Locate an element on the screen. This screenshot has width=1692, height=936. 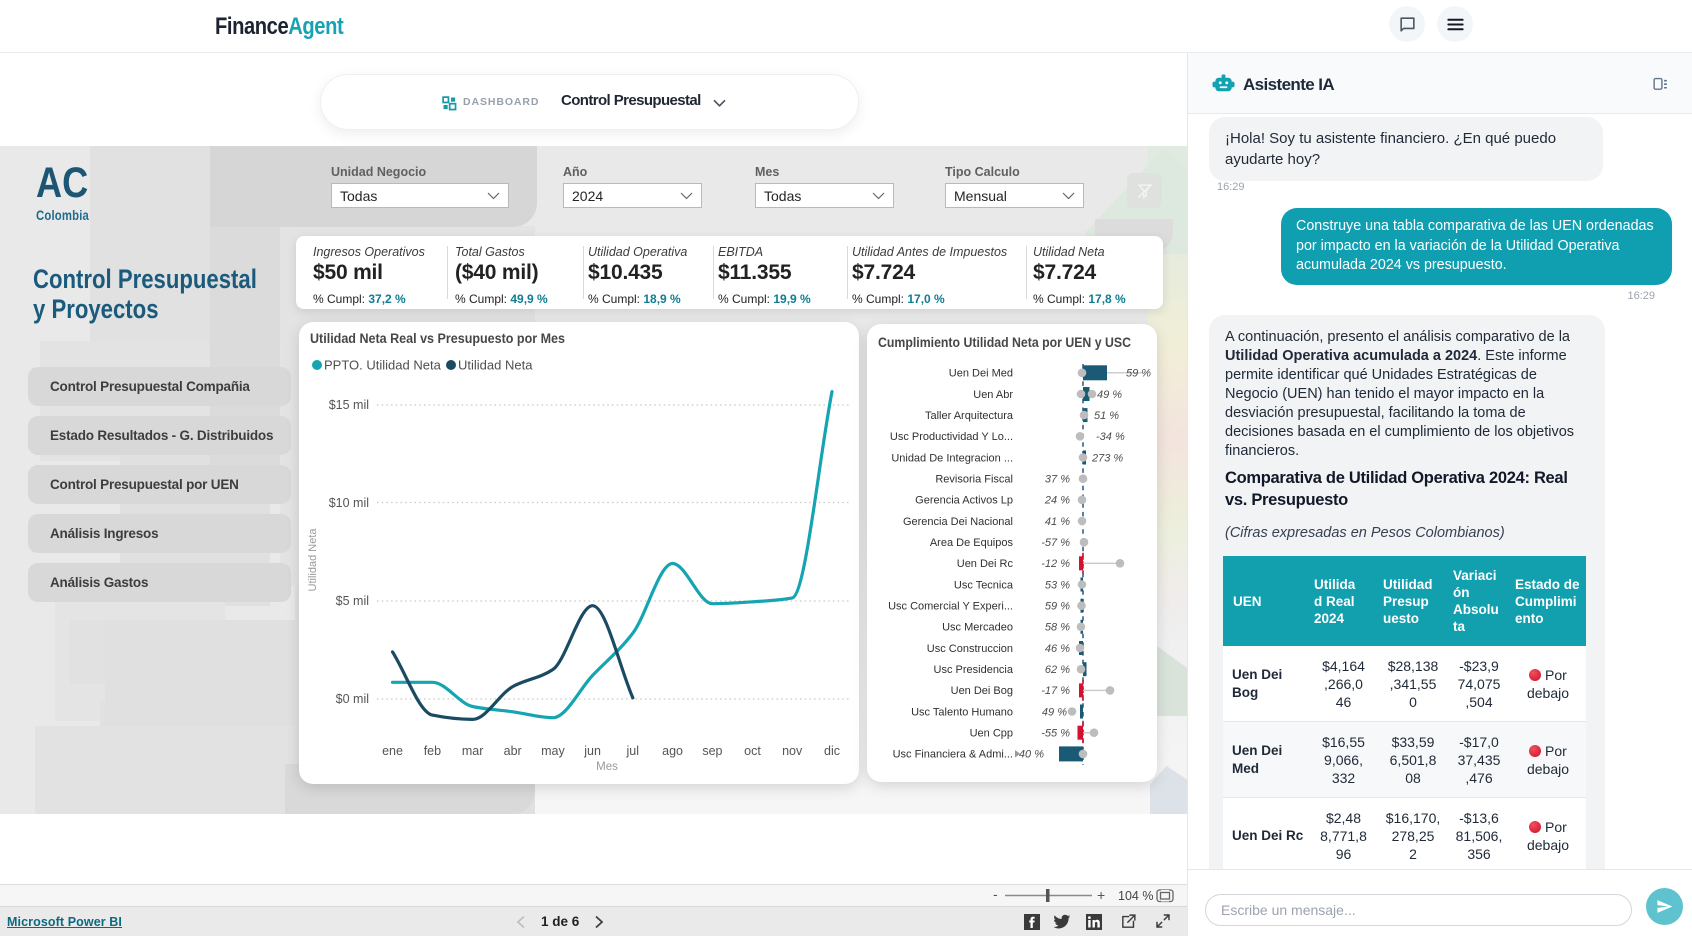
svg-text: 273 % is located at coordinates (1107, 458).